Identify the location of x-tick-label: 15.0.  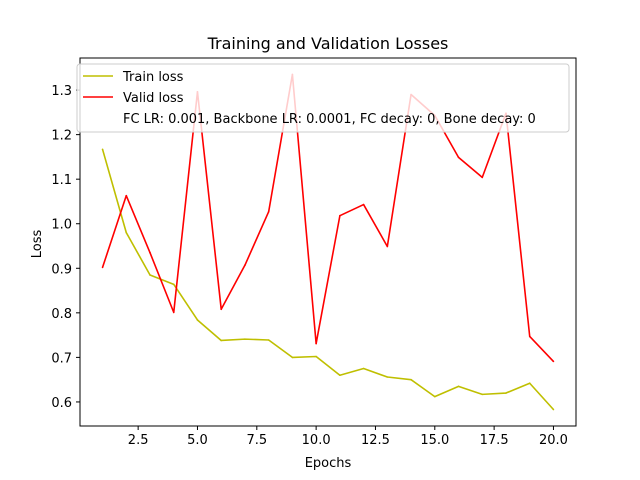
(434, 440).